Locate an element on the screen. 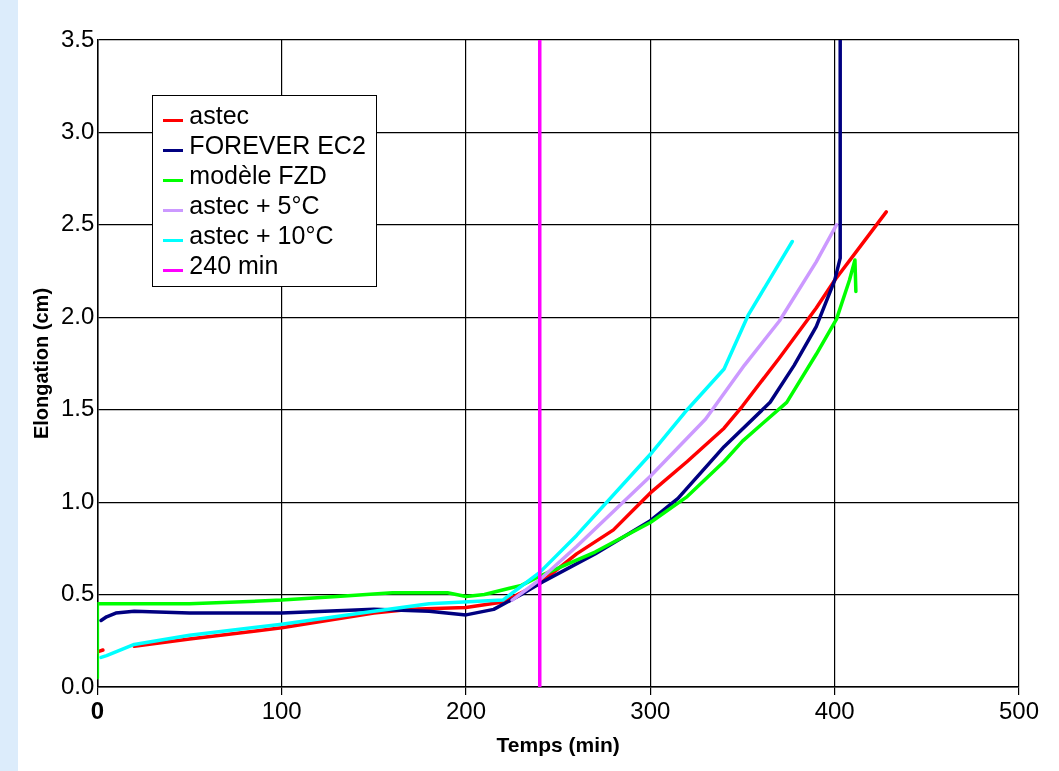 This screenshot has width=1059, height=771. y-tick-label: 1.5 is located at coordinates (77, 408).